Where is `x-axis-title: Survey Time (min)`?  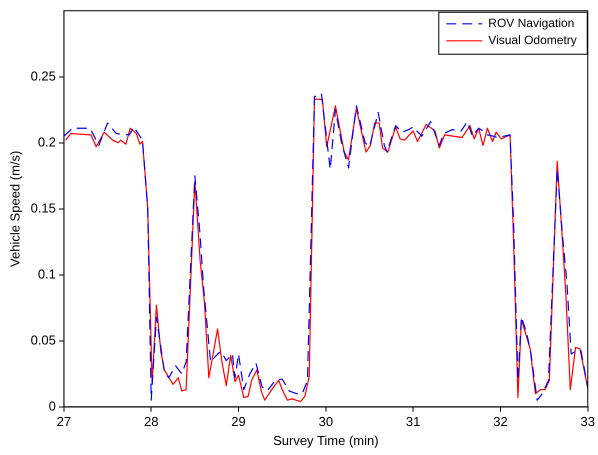 x-axis-title: Survey Time (min) is located at coordinates (326, 440).